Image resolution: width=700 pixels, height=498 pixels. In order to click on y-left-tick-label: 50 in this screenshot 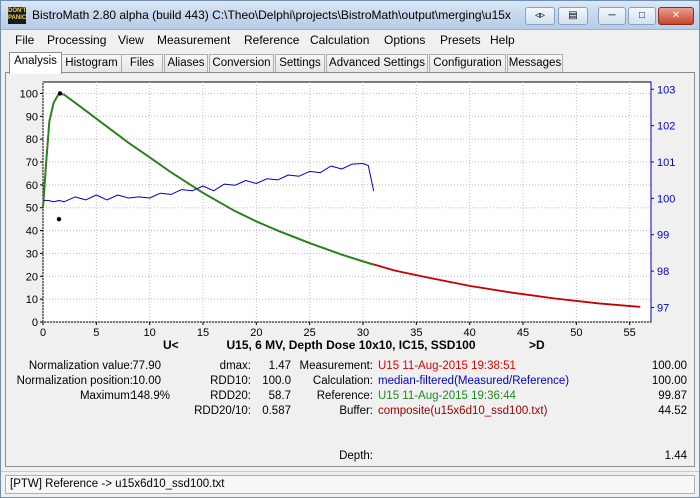, I will do `click(32, 209)`.